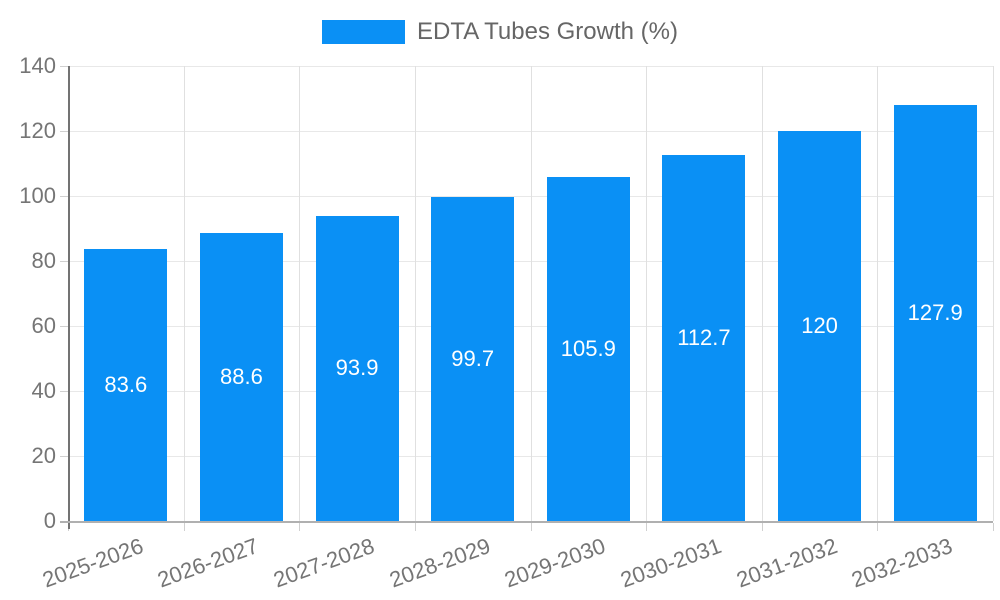 The width and height of the screenshot is (1000, 600). I want to click on bar-2029-2030, so click(588, 348).